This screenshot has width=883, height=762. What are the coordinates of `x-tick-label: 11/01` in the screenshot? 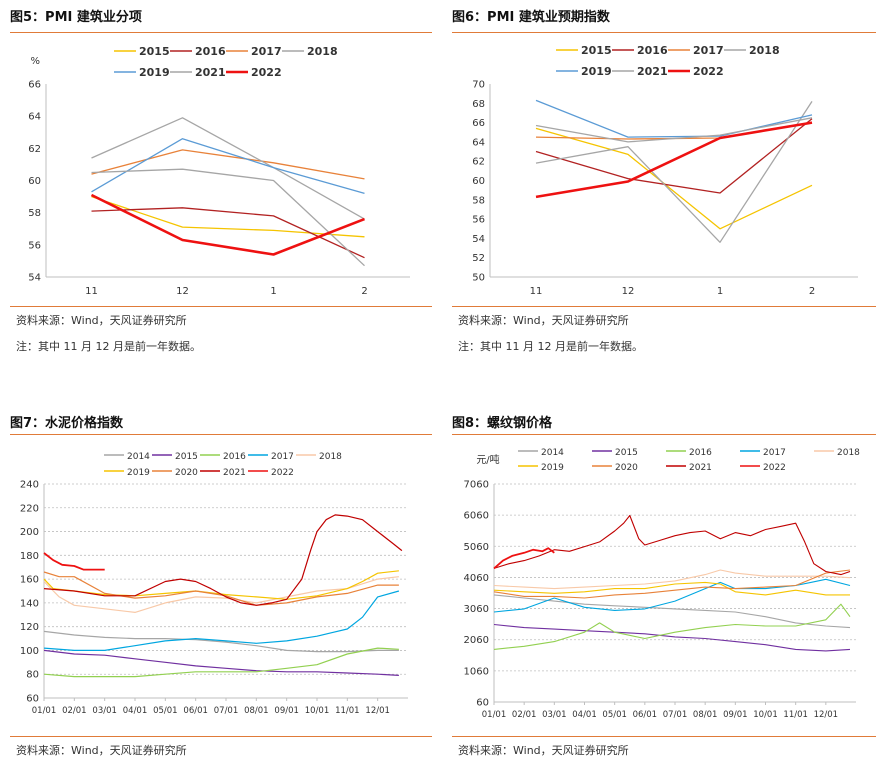 It's located at (795, 715).